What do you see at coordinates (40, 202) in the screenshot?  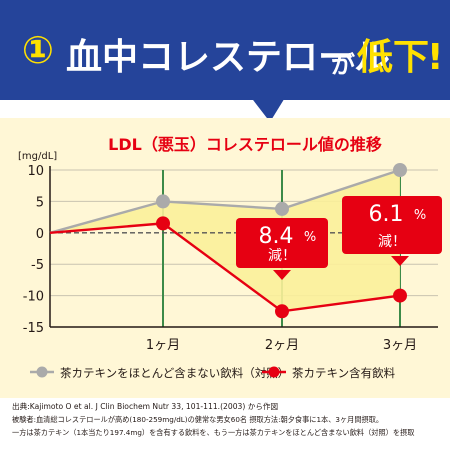 I see `y-tick-label: 5` at bounding box center [40, 202].